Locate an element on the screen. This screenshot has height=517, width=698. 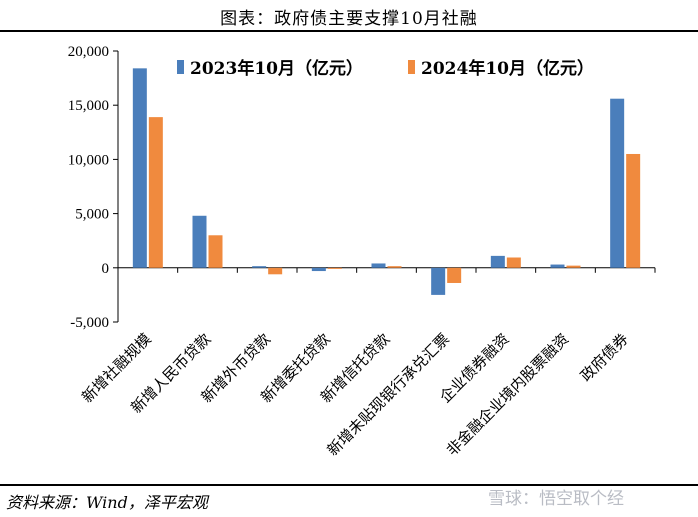
chart-title: 图表：政府债主要支撑10月社融 is located at coordinates (349, 19).